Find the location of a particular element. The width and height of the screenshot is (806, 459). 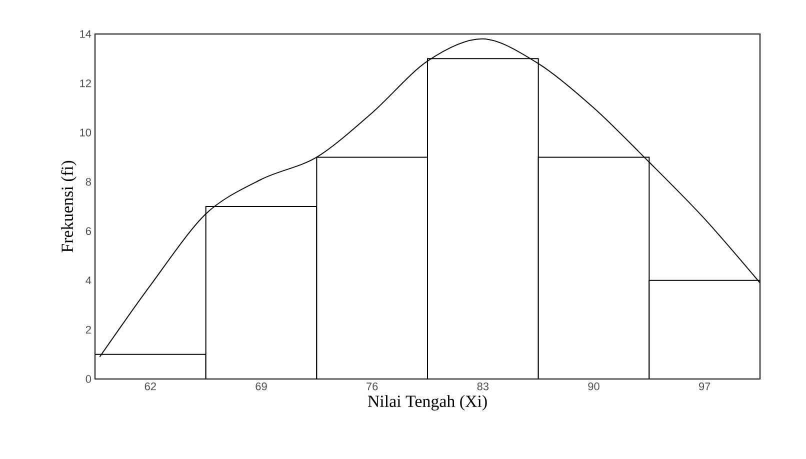

y-tick-label: 0 is located at coordinates (89, 379).